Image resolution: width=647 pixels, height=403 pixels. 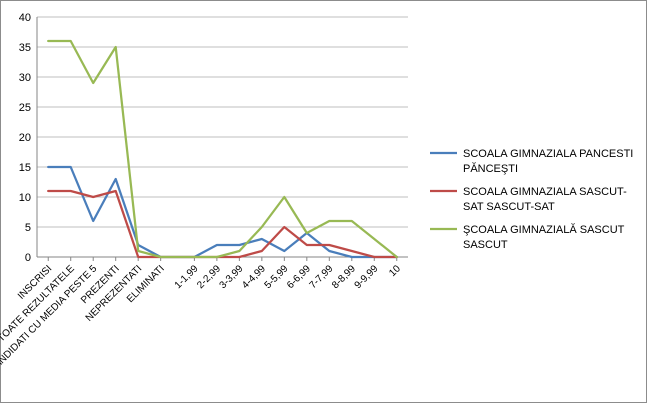 What do you see at coordinates (187, 277) in the screenshot?
I see `x-tick-label: 1-1,99` at bounding box center [187, 277].